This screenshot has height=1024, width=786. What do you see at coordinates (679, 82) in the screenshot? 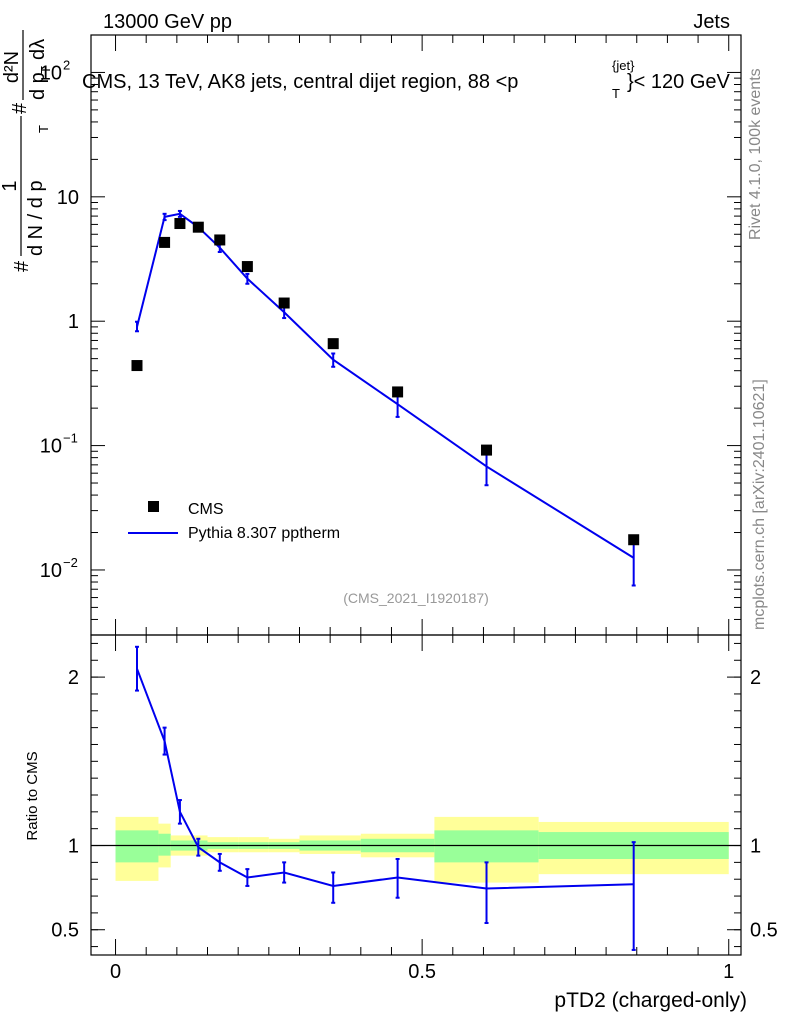
I see `title-suffix: }< 120 GeV` at bounding box center [679, 82].